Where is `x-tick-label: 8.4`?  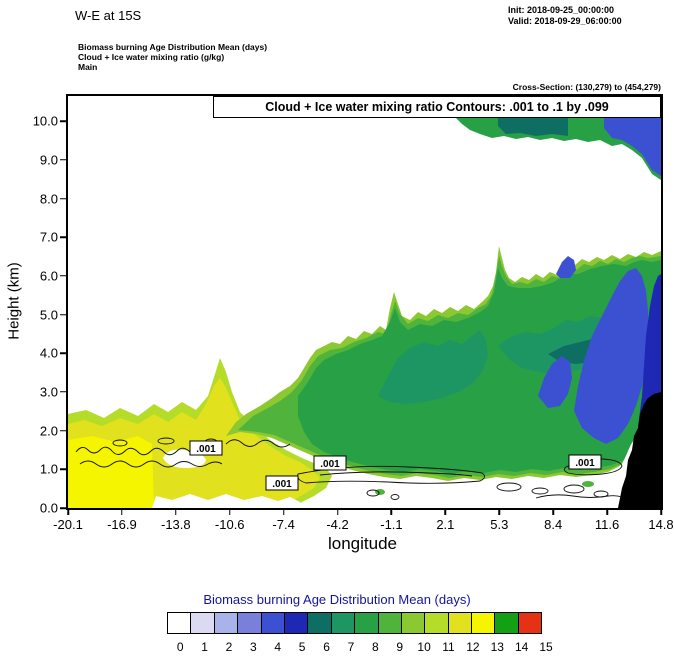 x-tick-label: 8.4 is located at coordinates (553, 524).